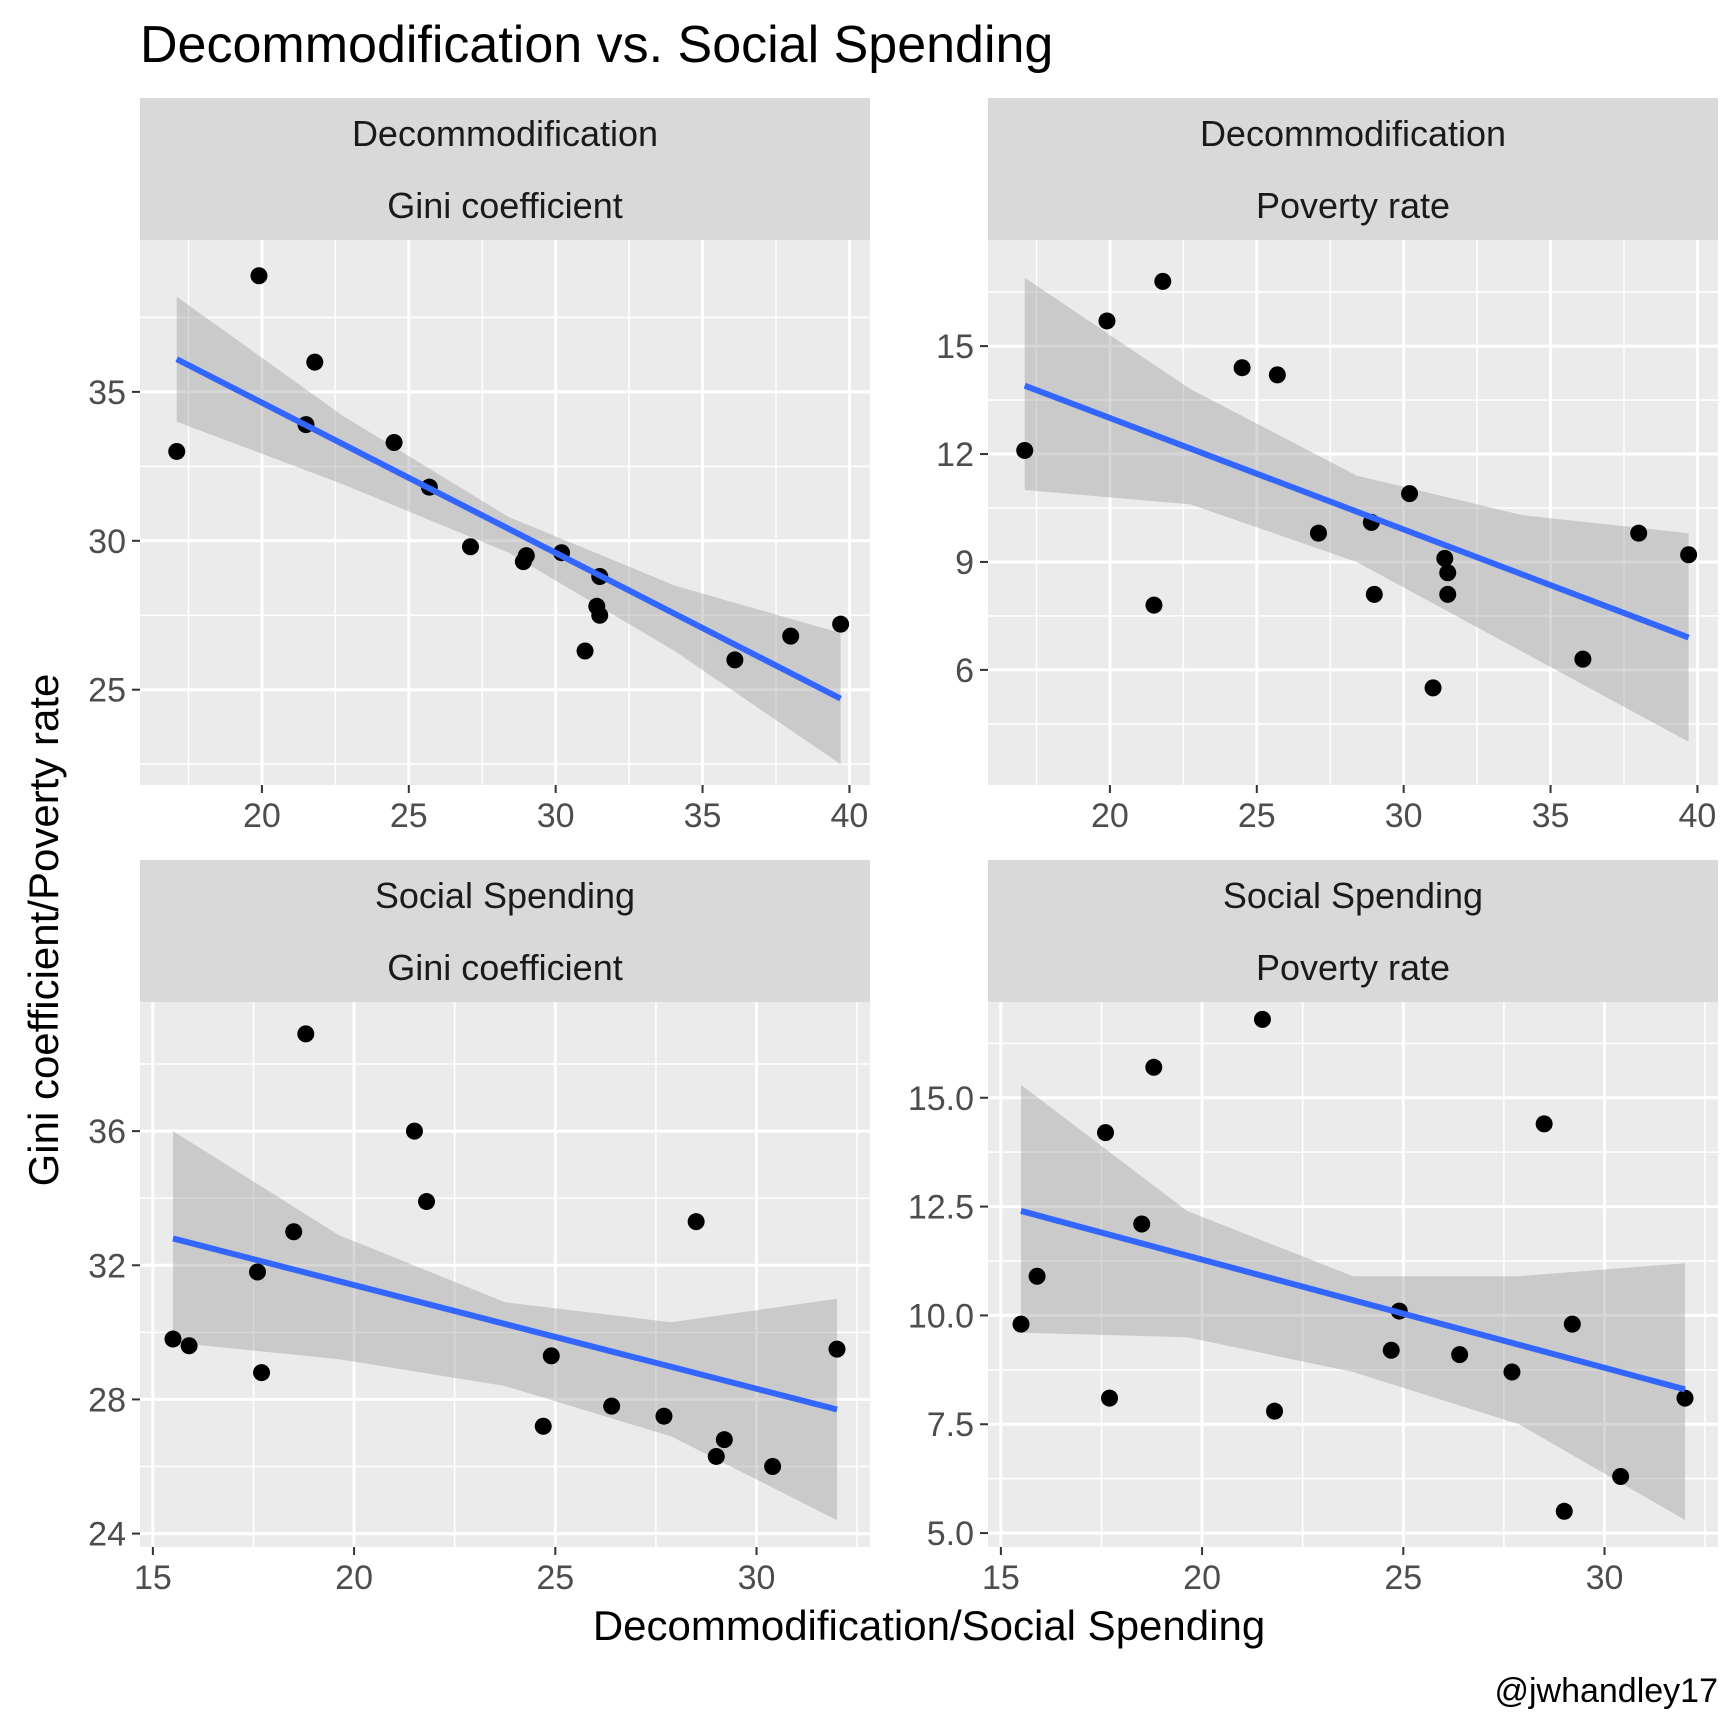 This screenshot has width=1728, height=1718. Describe the element at coordinates (964, 563) in the screenshot. I see `y-tick-label: 9` at that location.